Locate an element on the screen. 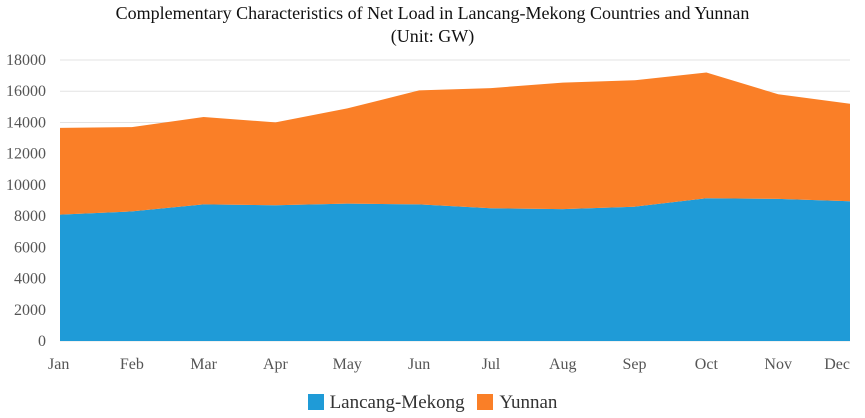  legend-label-yunnan: Yunnan is located at coordinates (528, 402).